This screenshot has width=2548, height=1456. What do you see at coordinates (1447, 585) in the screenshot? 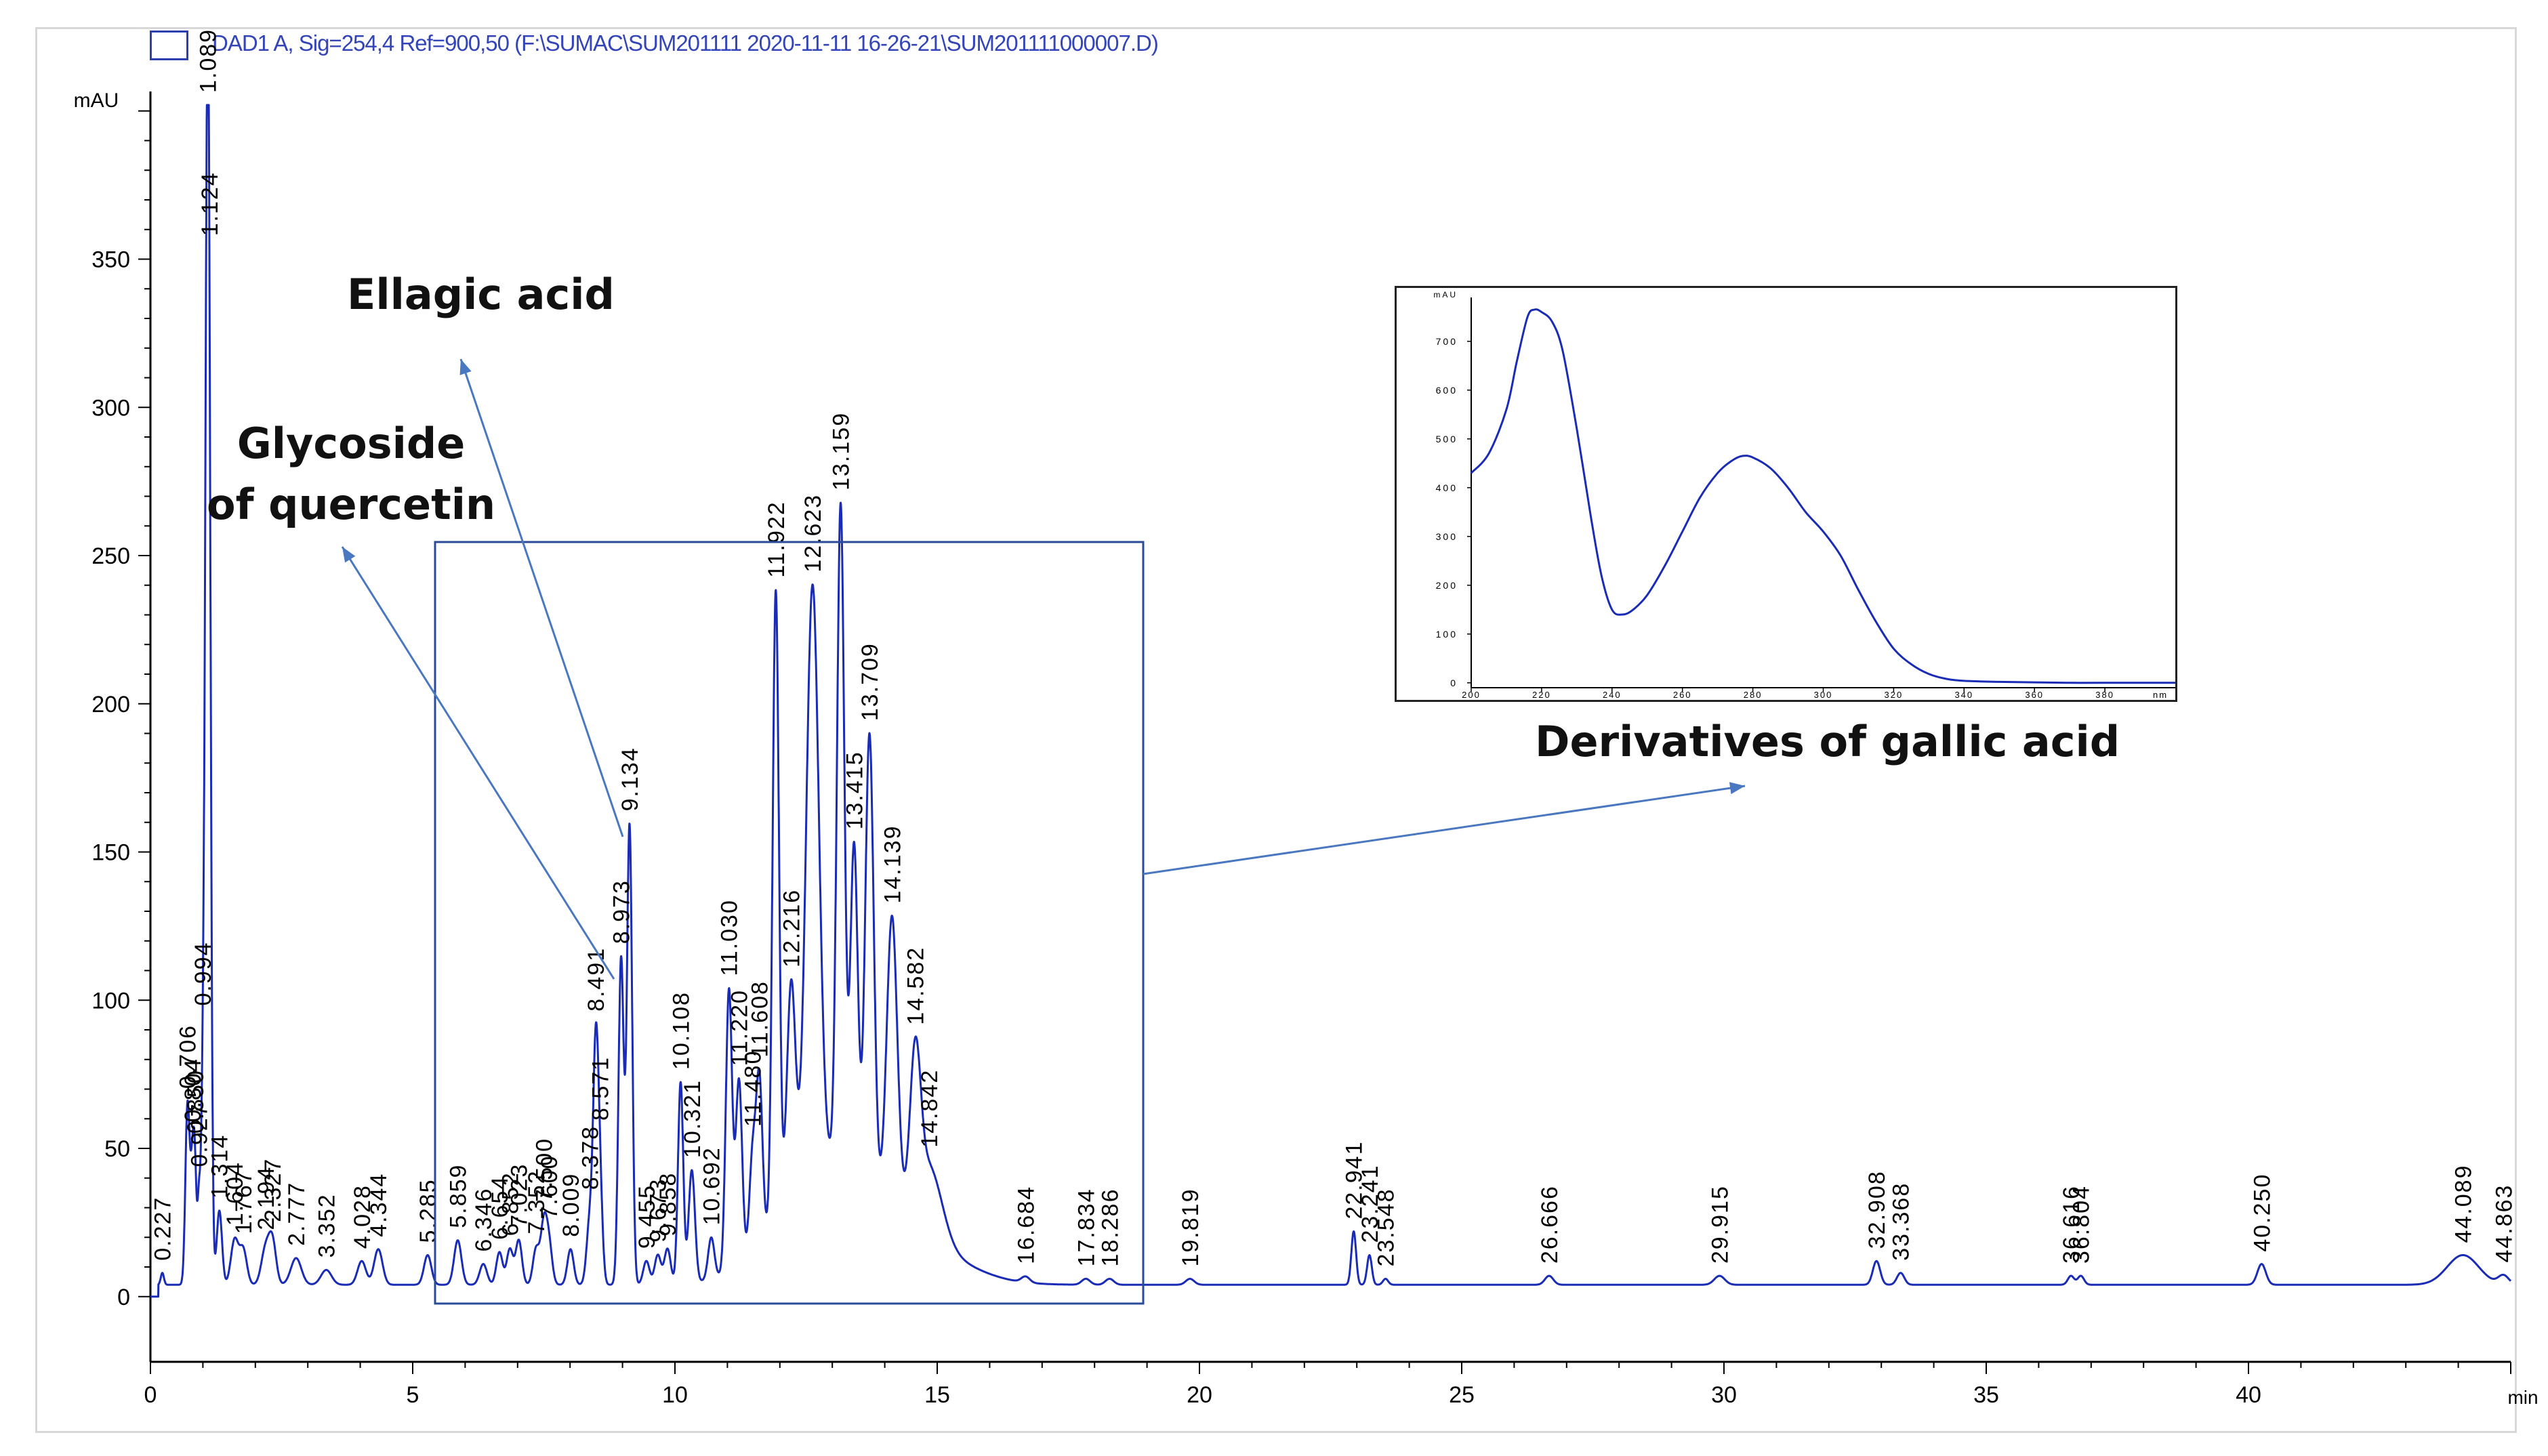
I see `inset-y-tick-label: 200` at bounding box center [1447, 585].